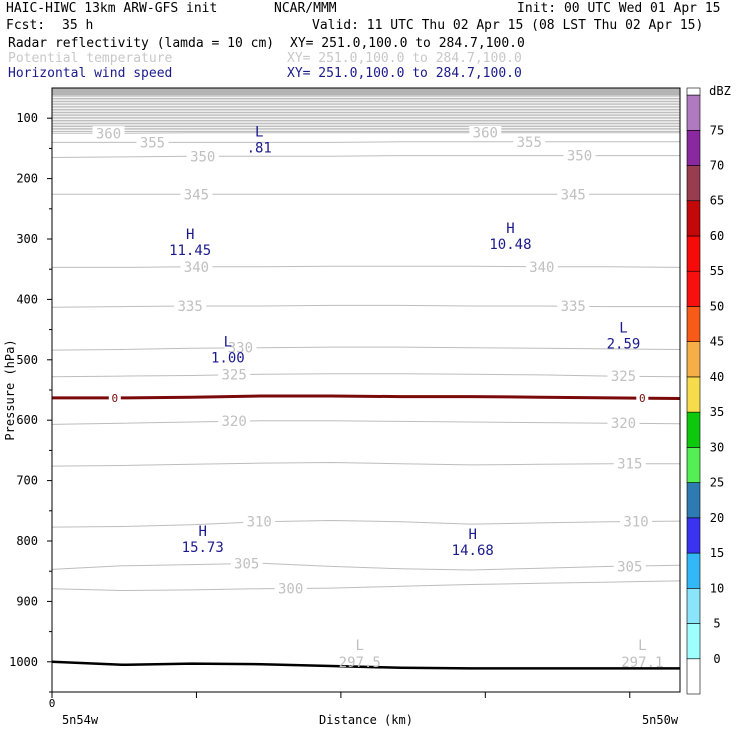 The height and width of the screenshot is (740, 740). What do you see at coordinates (366, 92) in the screenshot?
I see `top-shade-band` at bounding box center [366, 92].